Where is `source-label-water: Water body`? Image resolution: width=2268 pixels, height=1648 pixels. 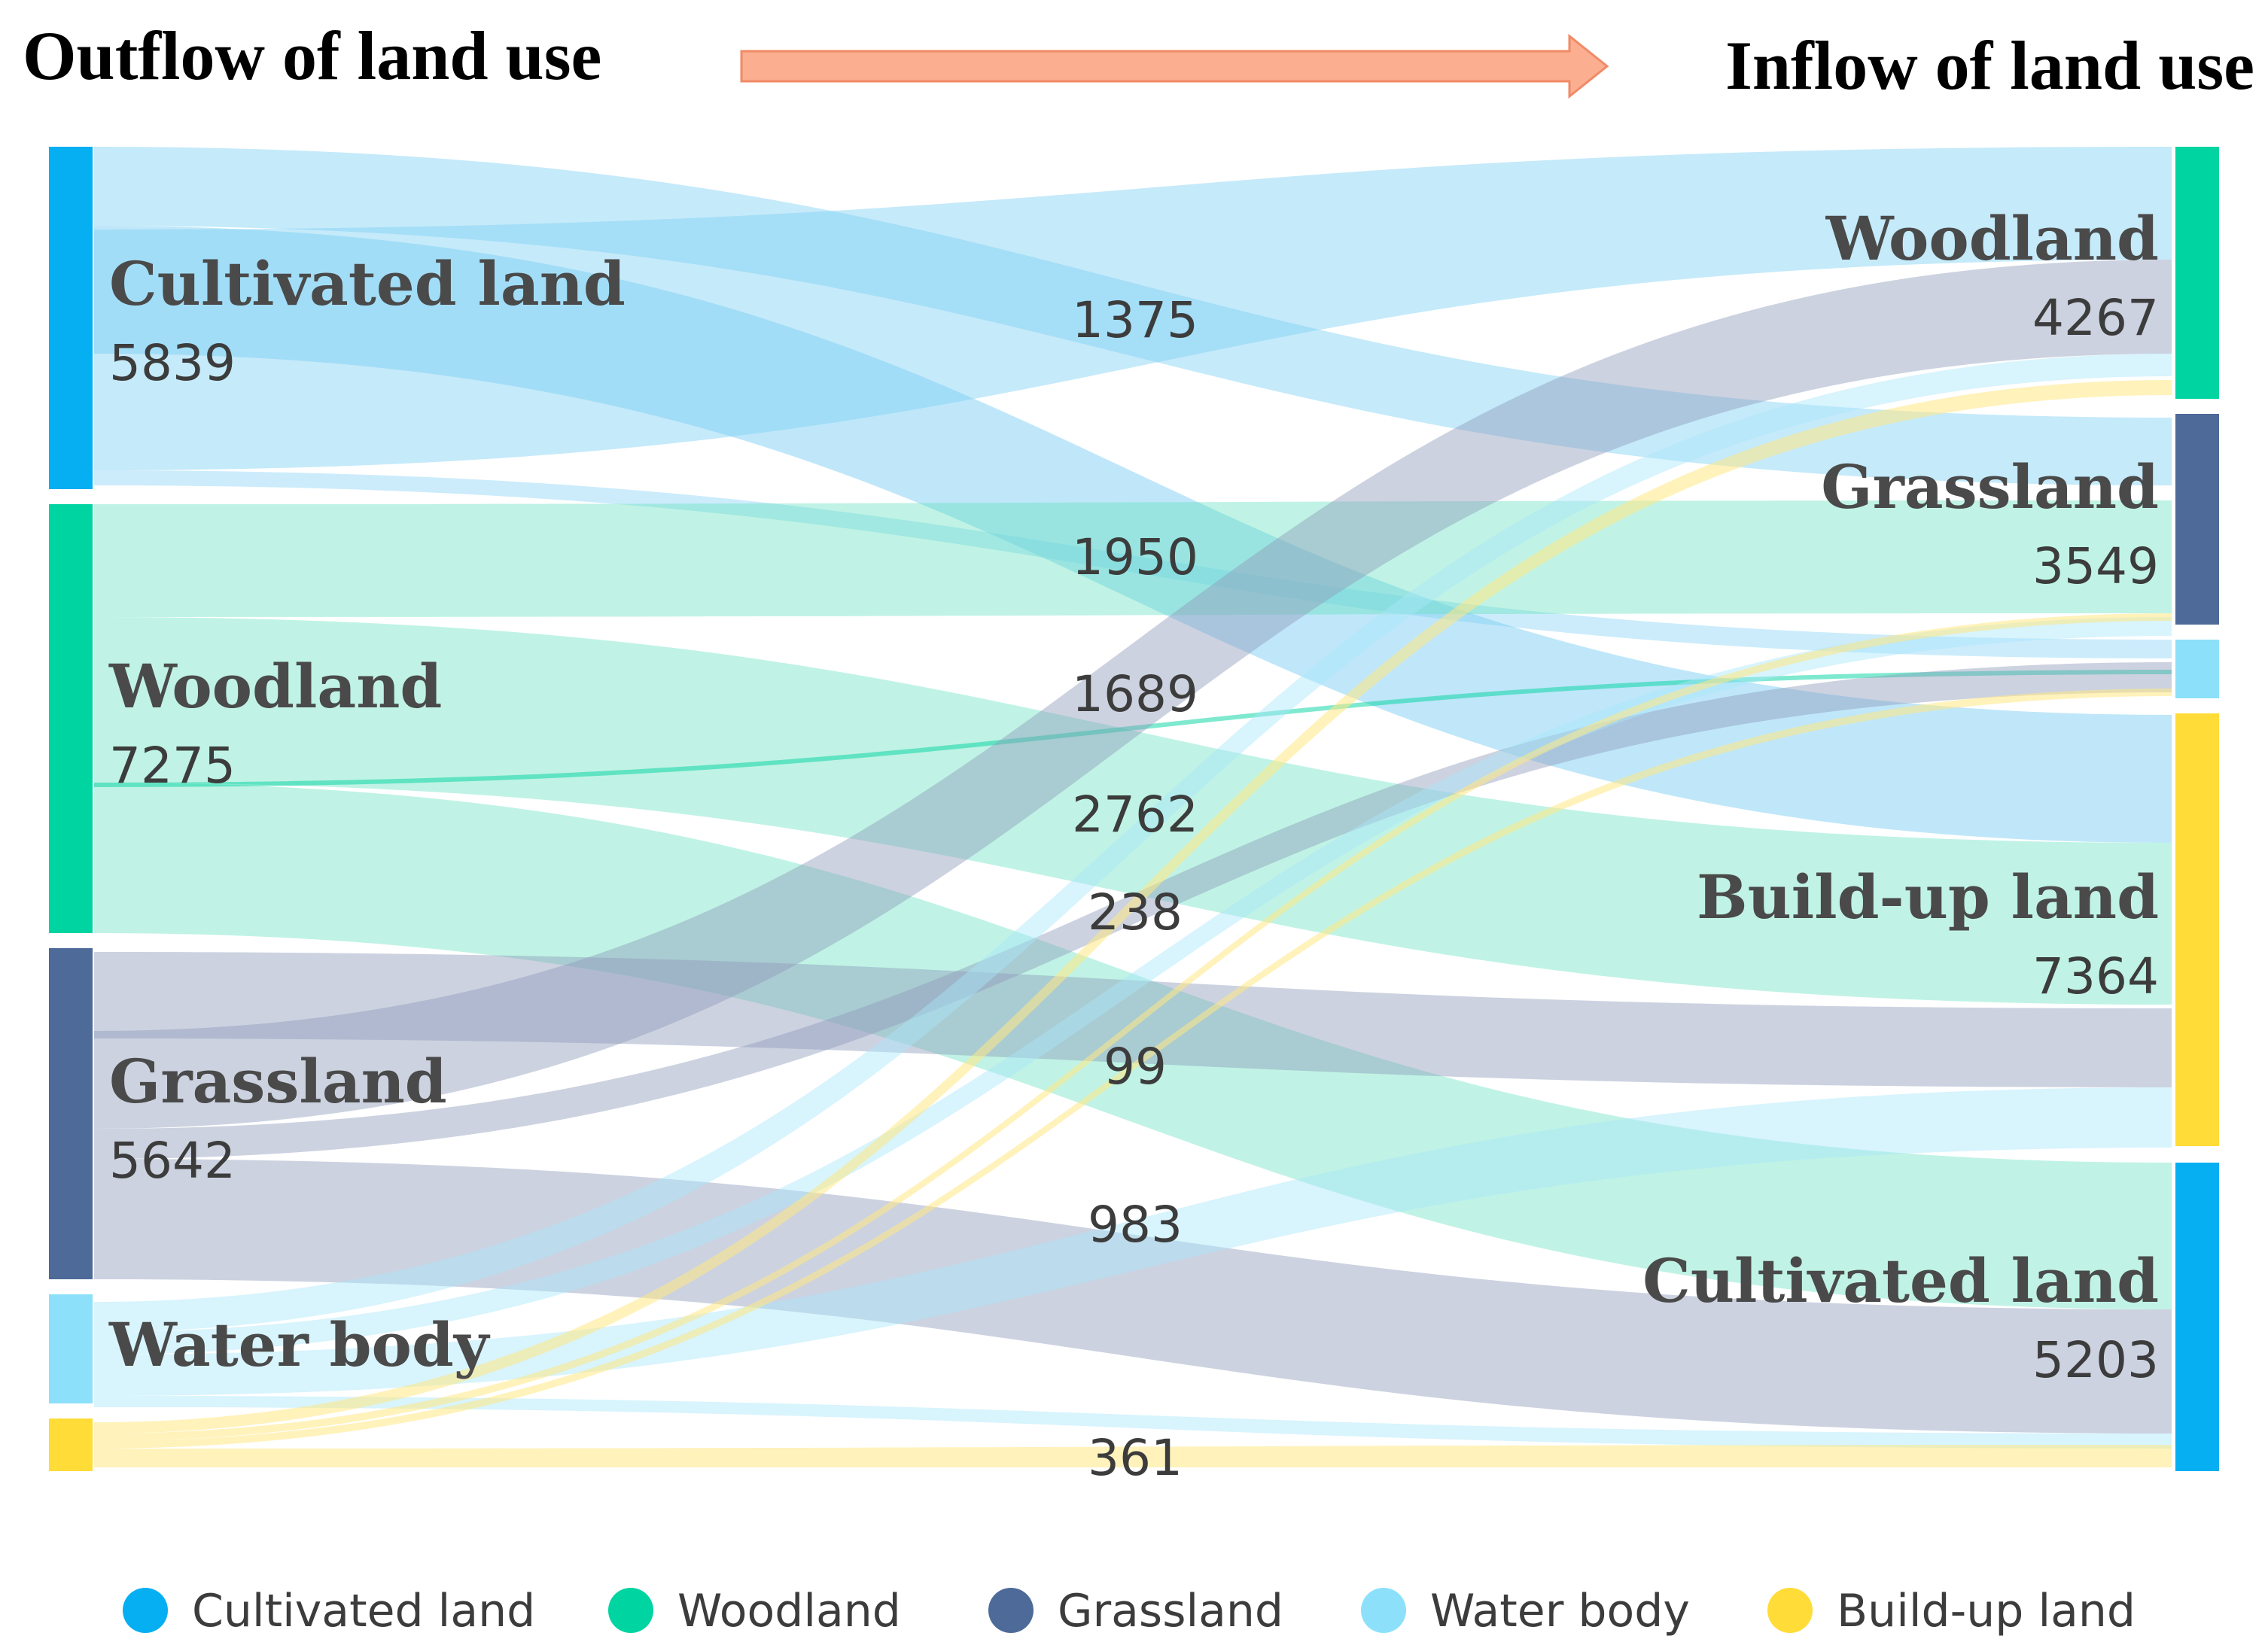 source-label-water: Water body is located at coordinates (299, 1344).